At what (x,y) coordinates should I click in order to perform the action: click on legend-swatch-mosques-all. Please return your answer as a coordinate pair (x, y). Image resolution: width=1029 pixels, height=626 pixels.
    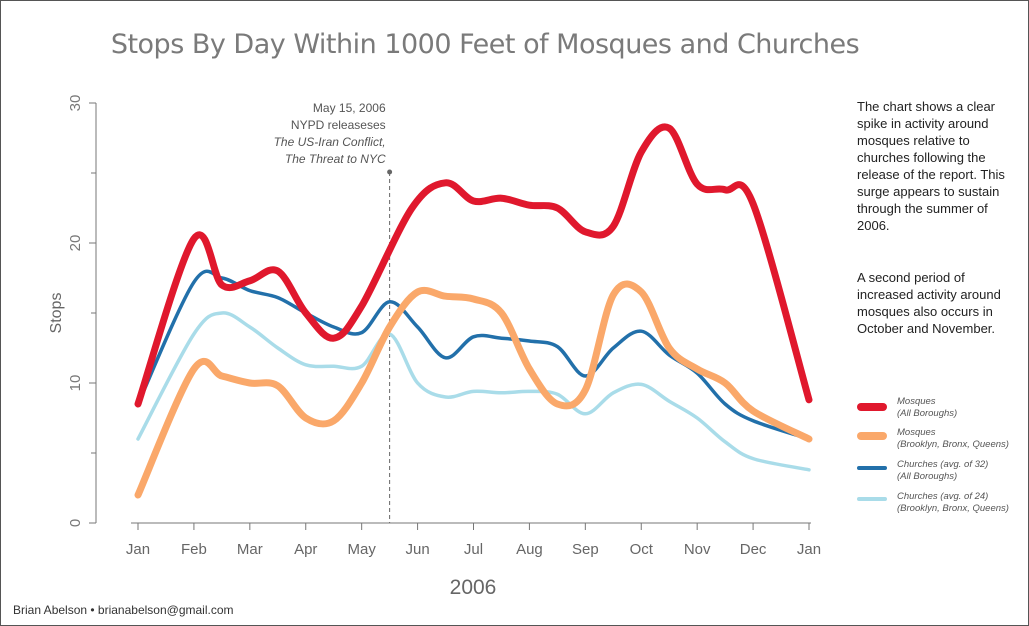
    Looking at the image, I should click on (872, 407).